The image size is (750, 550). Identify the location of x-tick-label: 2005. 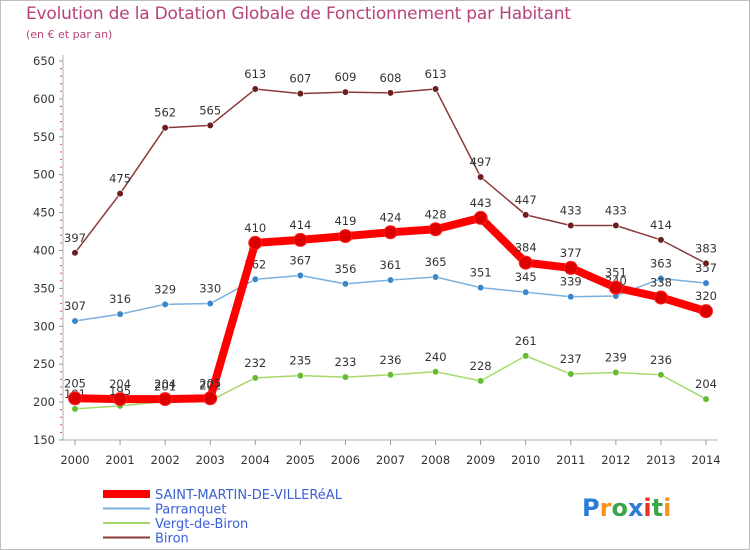
(300, 460).